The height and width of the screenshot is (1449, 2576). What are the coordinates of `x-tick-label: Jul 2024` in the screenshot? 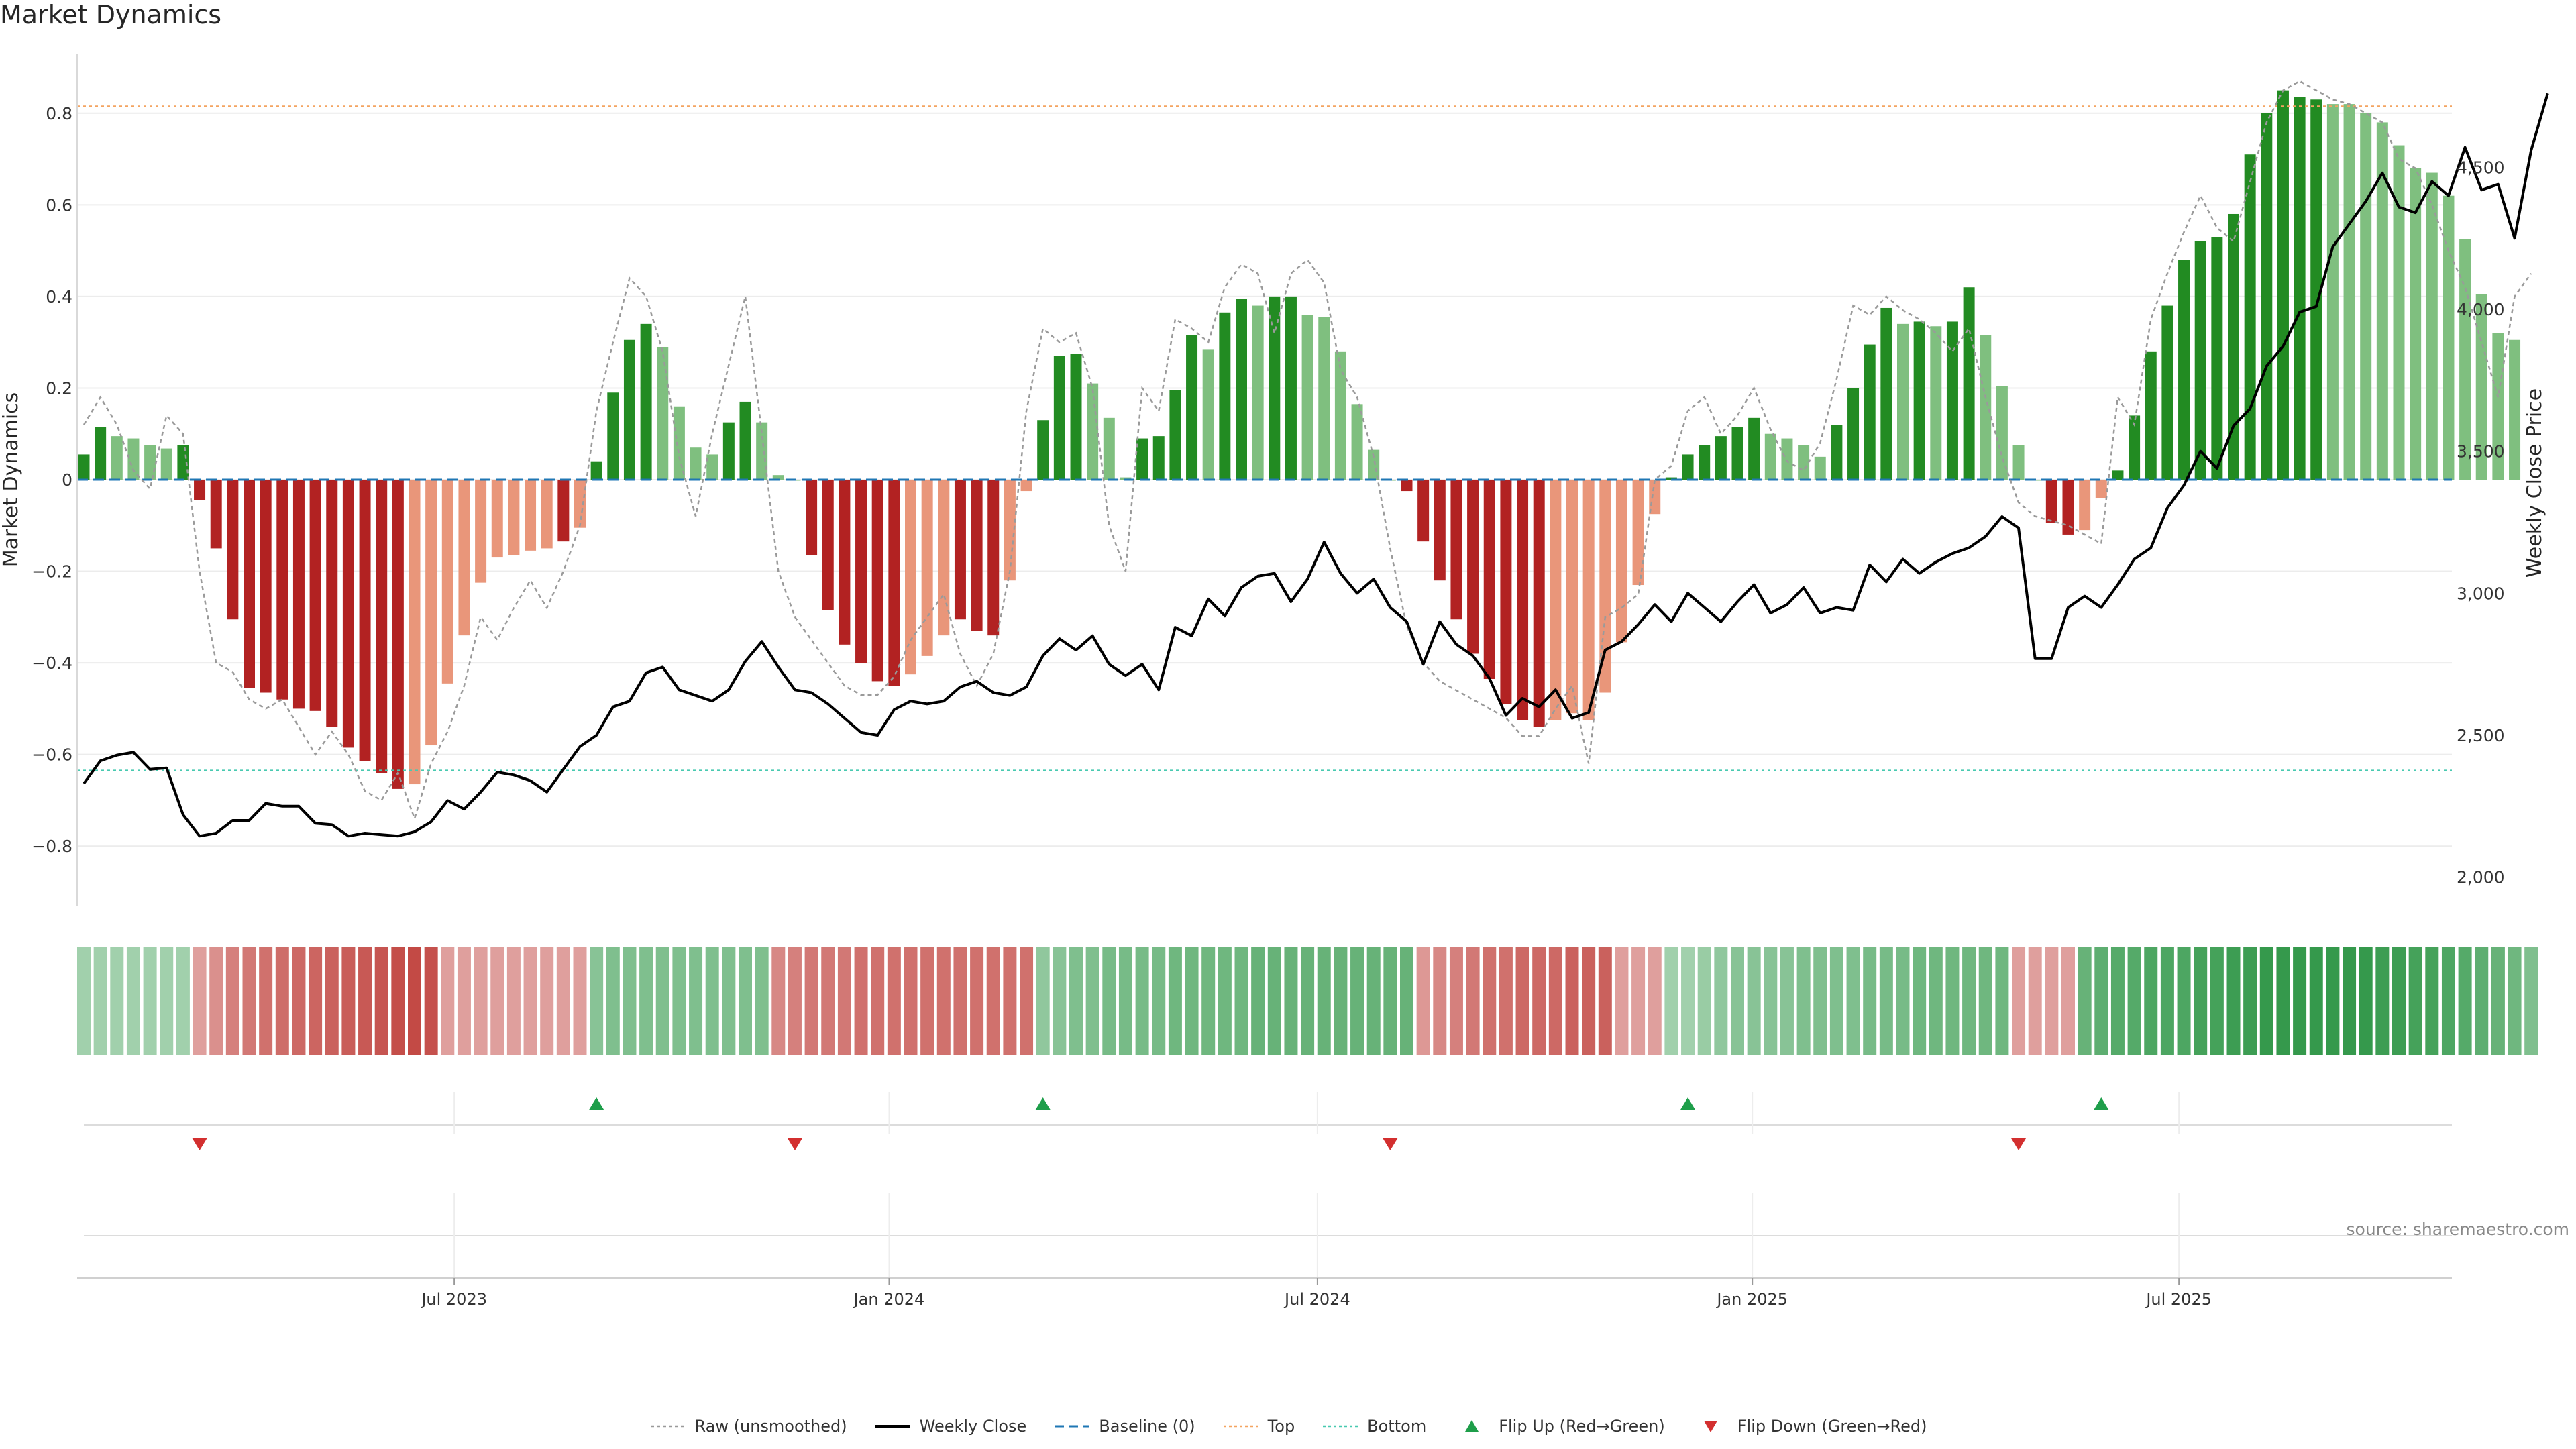 It's located at (1316, 1299).